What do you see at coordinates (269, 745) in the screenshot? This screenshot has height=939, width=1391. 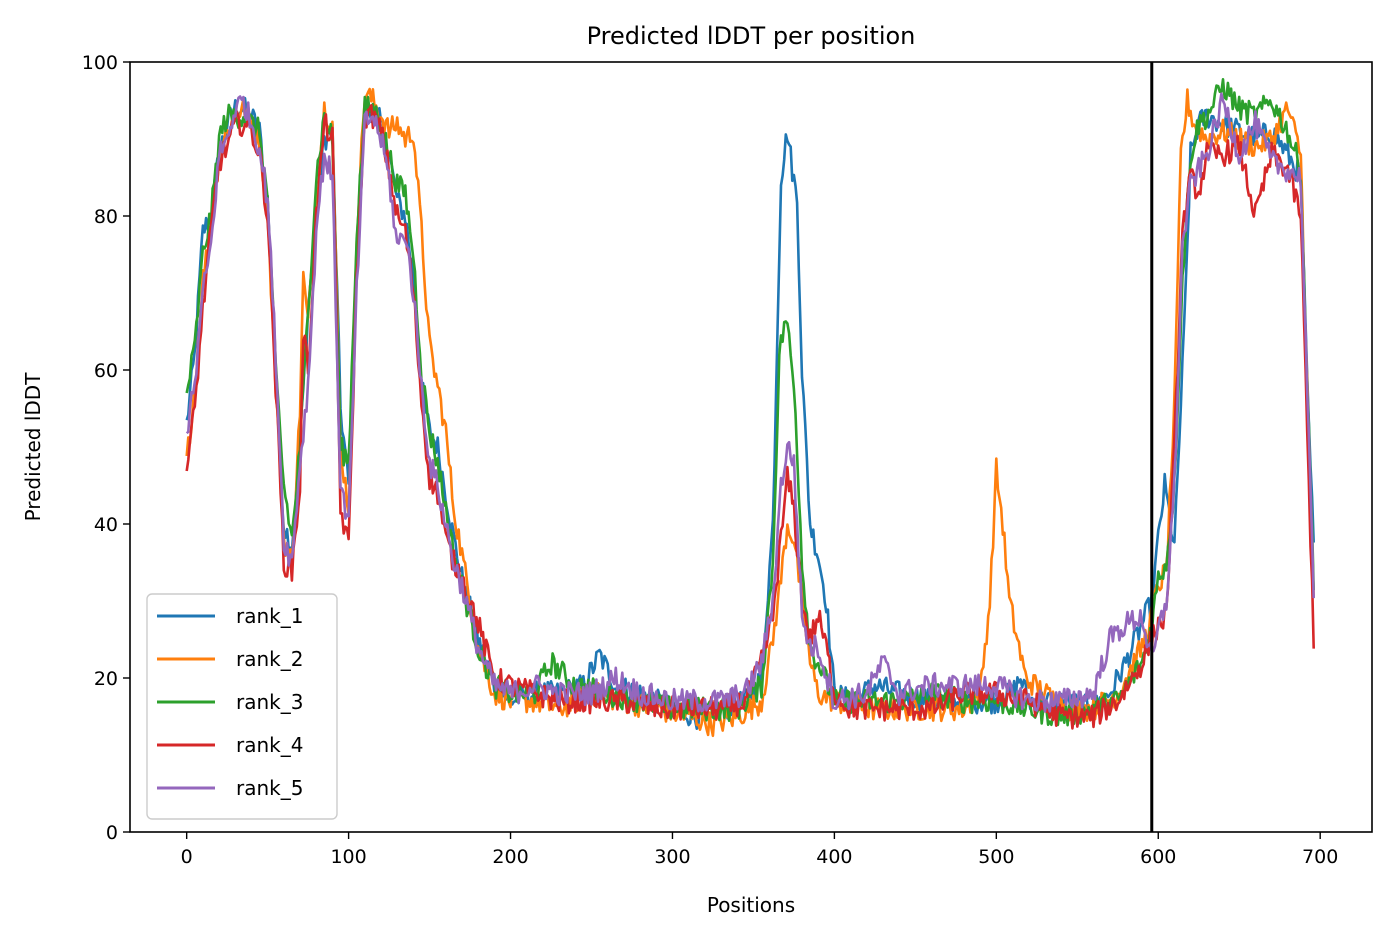 I see `legend-label: rank_4` at bounding box center [269, 745].